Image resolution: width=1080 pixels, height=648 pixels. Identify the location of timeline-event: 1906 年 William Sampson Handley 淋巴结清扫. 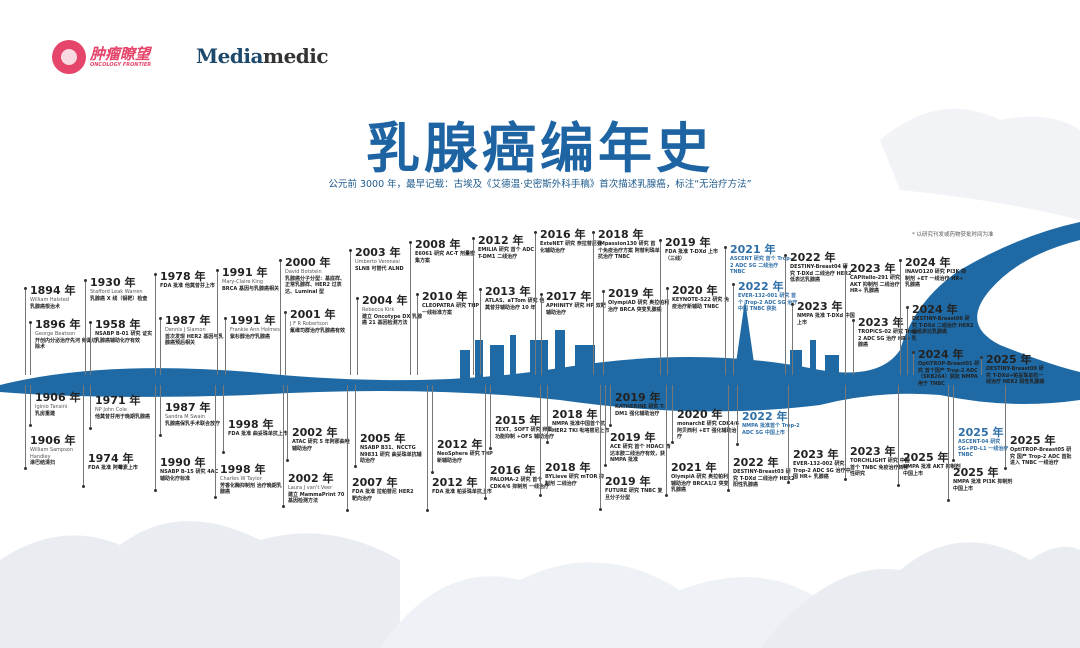
(61, 450).